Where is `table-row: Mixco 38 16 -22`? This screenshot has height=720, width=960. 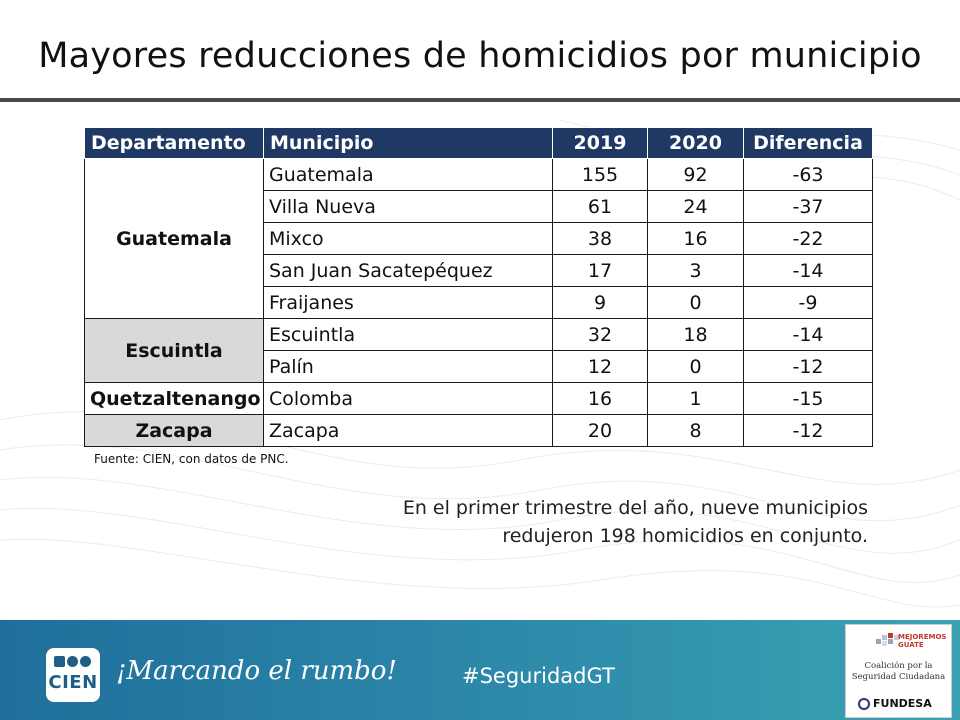
table-row: Mixco 38 16 -22 is located at coordinates (479, 238).